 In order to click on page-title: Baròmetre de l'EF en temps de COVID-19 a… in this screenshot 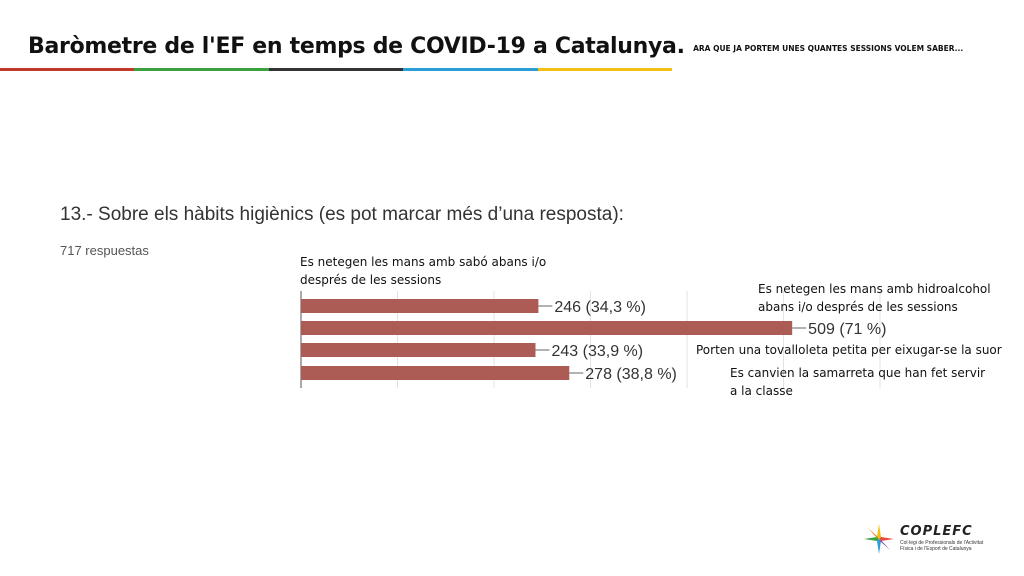, I will do `click(356, 46)`.